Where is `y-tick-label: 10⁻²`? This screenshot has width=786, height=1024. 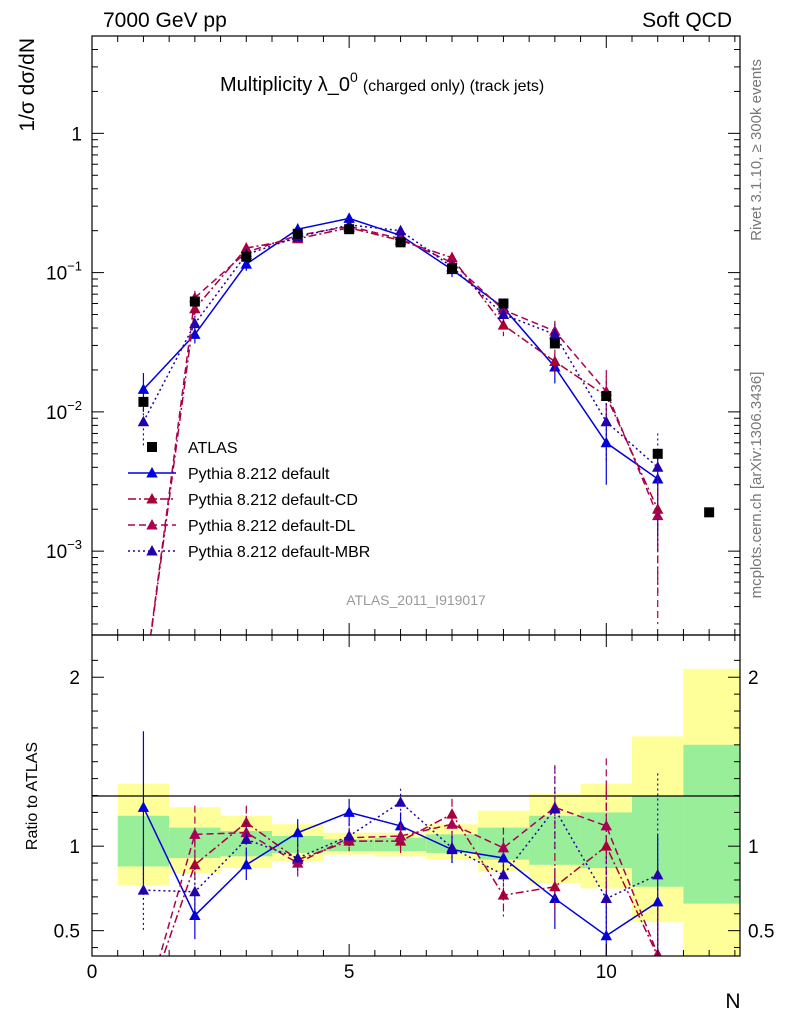
y-tick-label: 10⁻² is located at coordinates (64, 411).